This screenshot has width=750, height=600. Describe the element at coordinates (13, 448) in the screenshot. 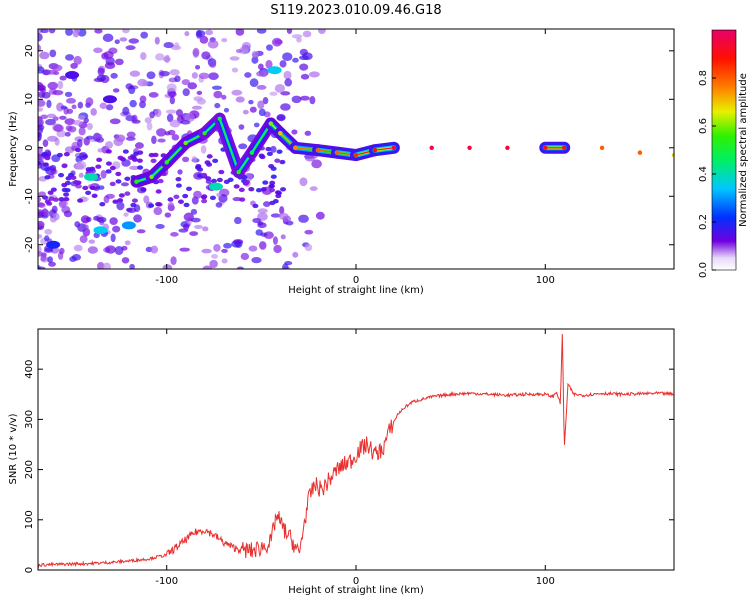

I see `snr-y-axis-label: SNR (10 * v/v)` at that location.